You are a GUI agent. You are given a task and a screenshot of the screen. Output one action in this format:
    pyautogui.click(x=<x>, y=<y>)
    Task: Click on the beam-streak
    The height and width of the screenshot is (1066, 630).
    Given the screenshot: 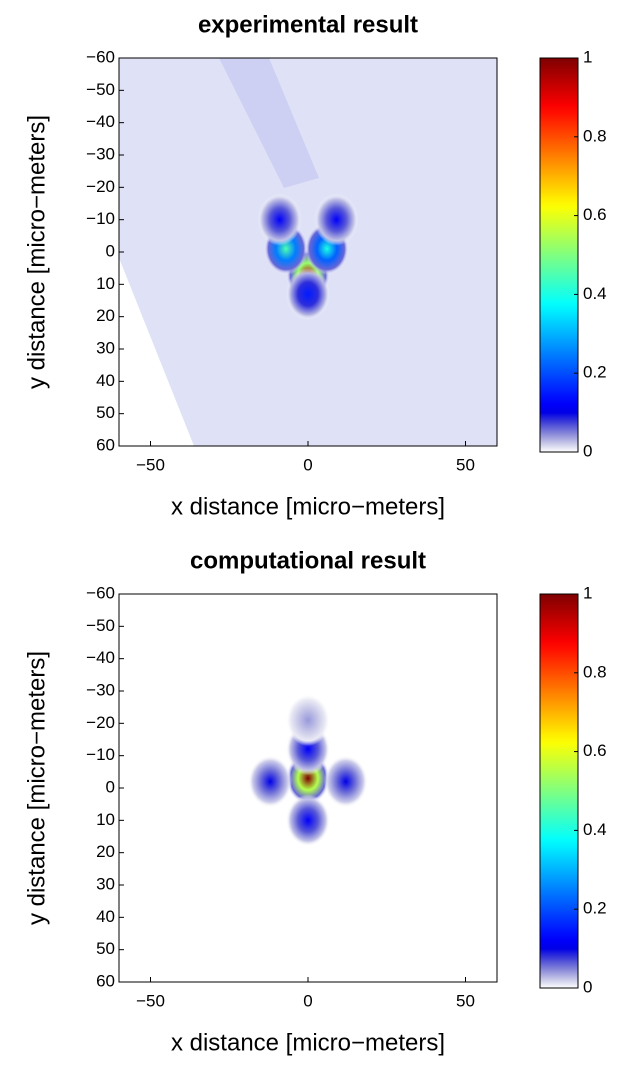 What is the action you would take?
    pyautogui.click(x=269, y=123)
    